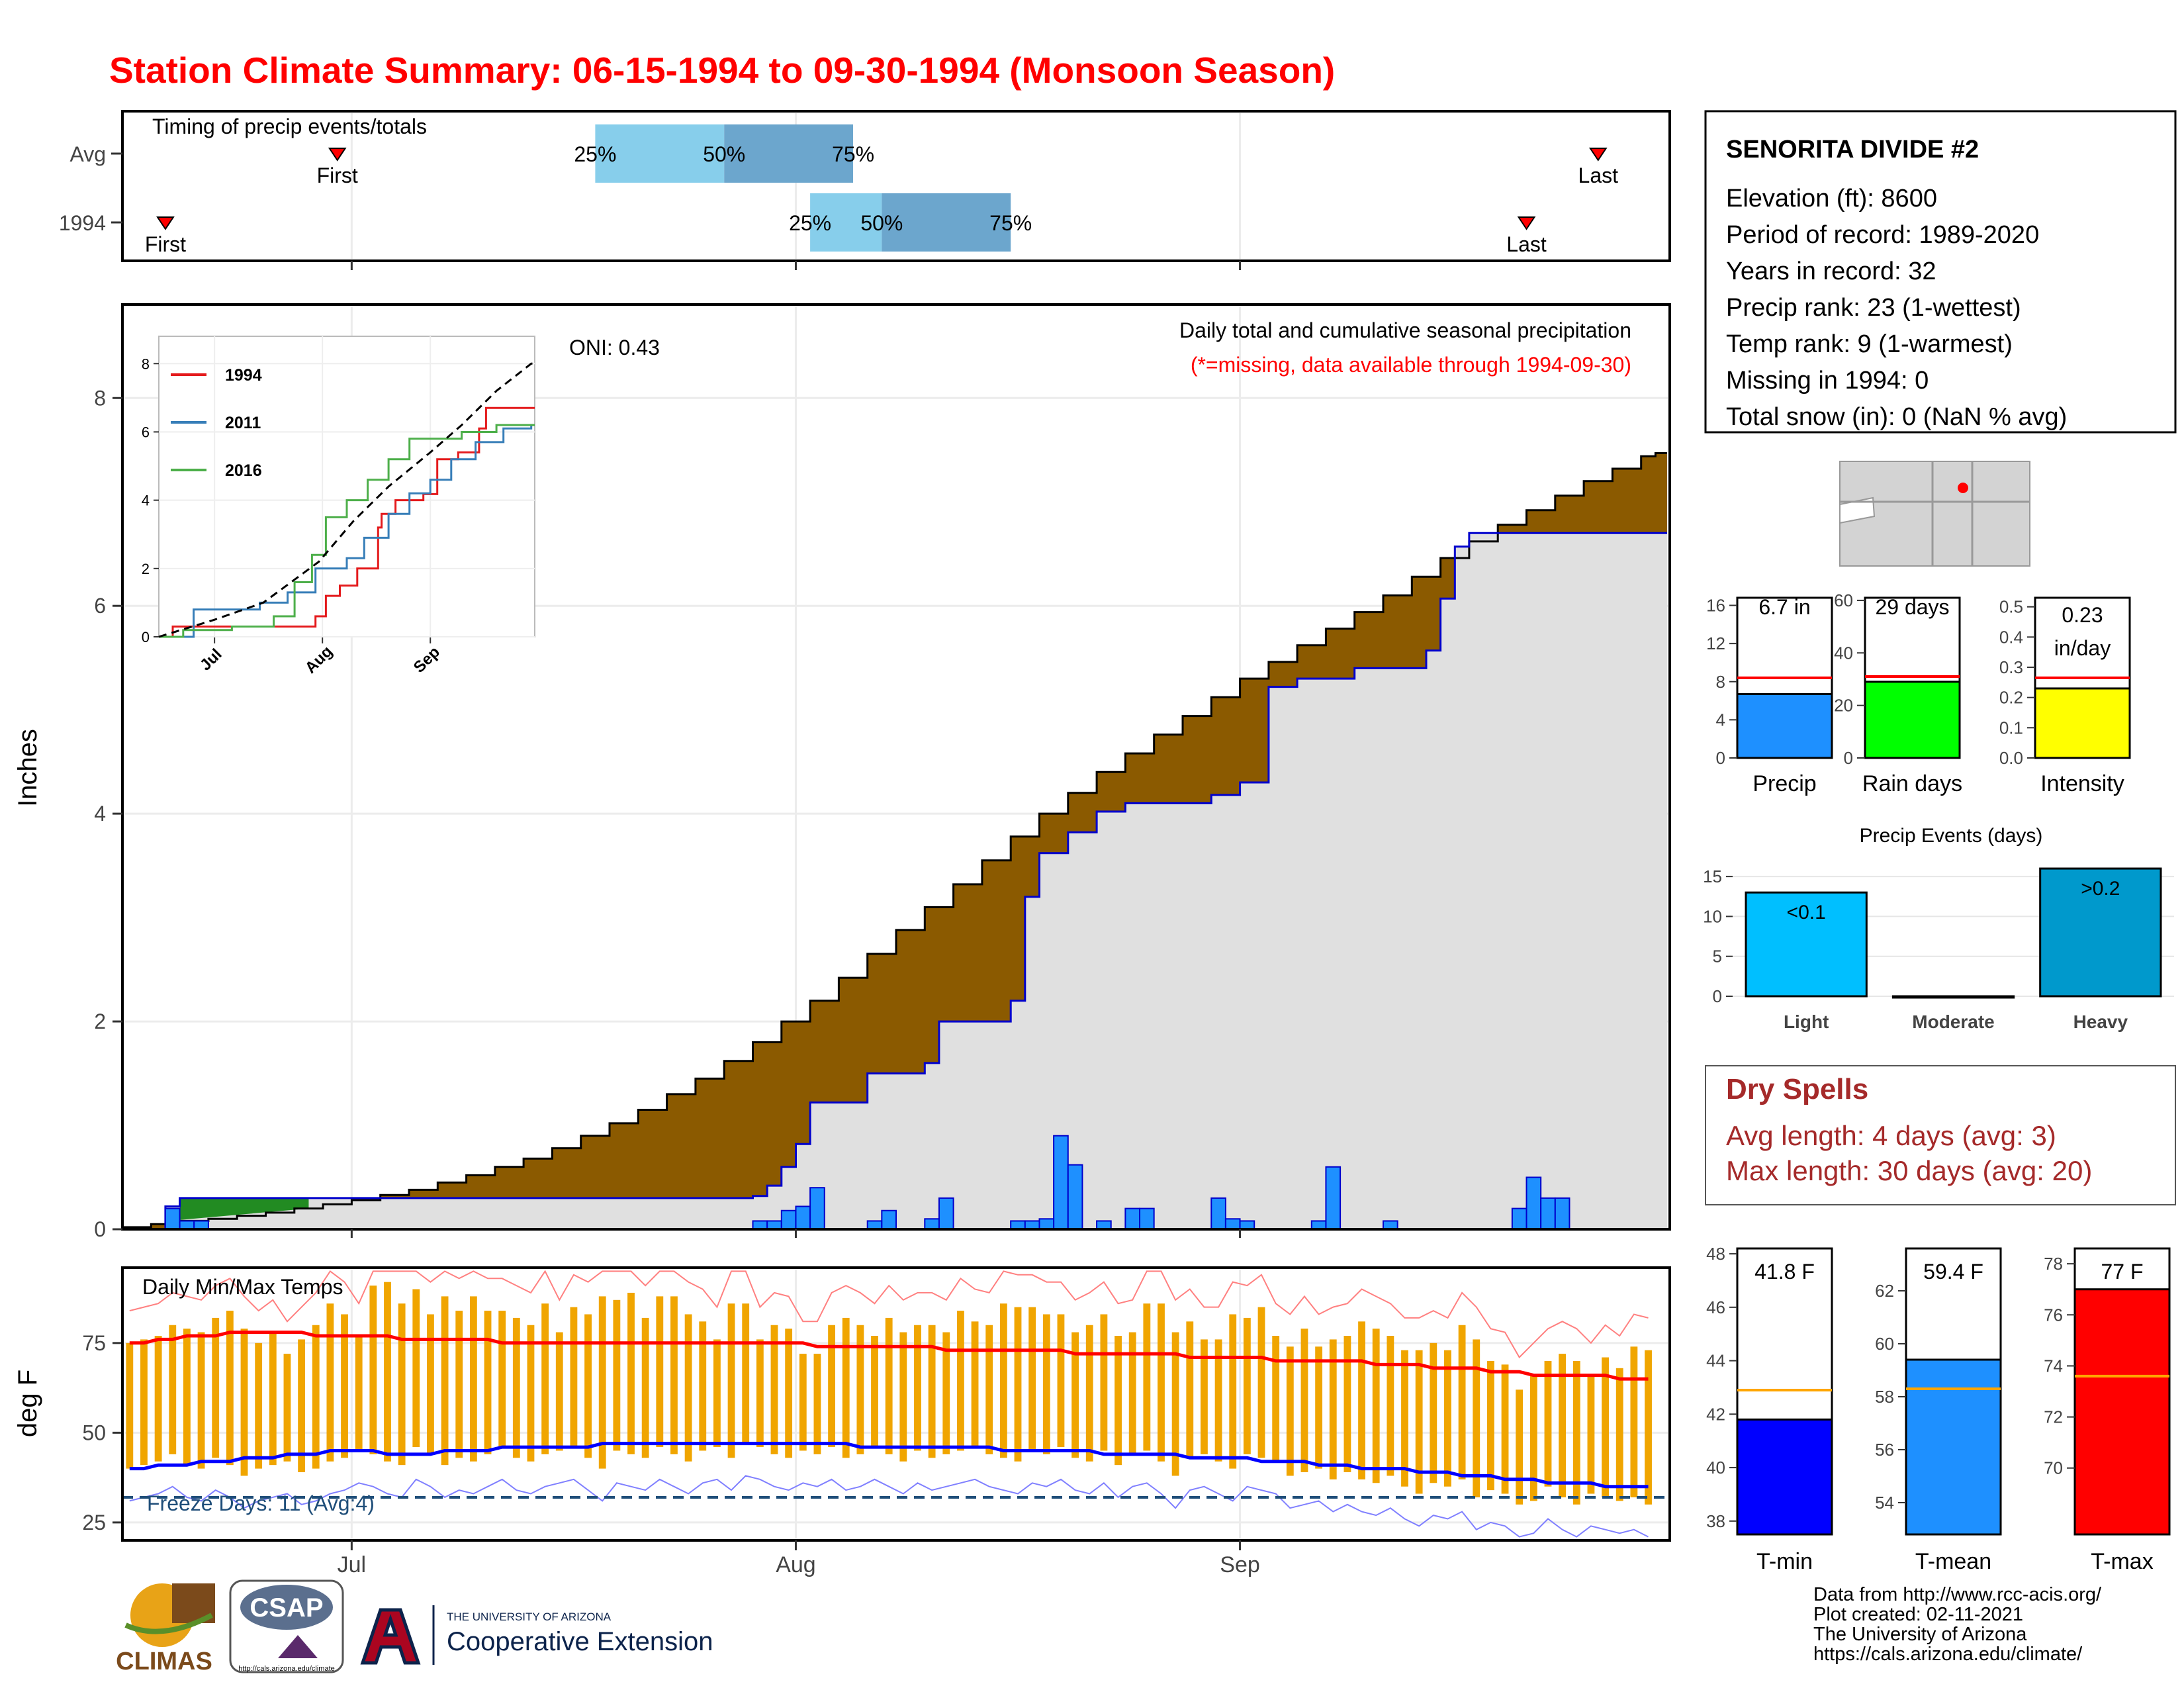  Describe the element at coordinates (100, 1229) in the screenshot. I see `precip-y-tick-label: 0` at that location.